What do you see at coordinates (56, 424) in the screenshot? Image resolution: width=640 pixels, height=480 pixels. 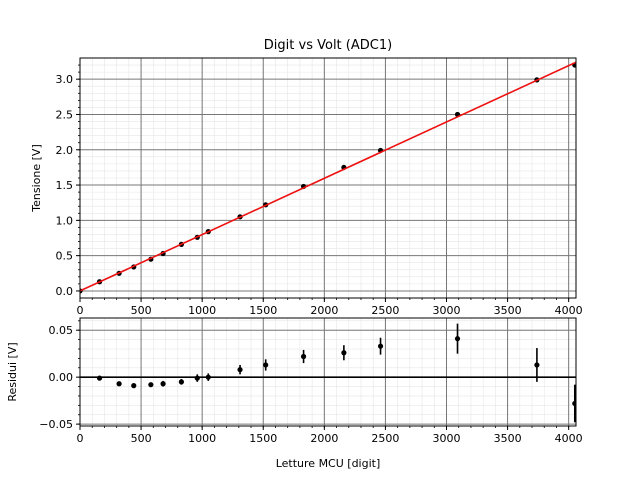 I see `bottom-y-tick-label: −0.05` at bounding box center [56, 424].